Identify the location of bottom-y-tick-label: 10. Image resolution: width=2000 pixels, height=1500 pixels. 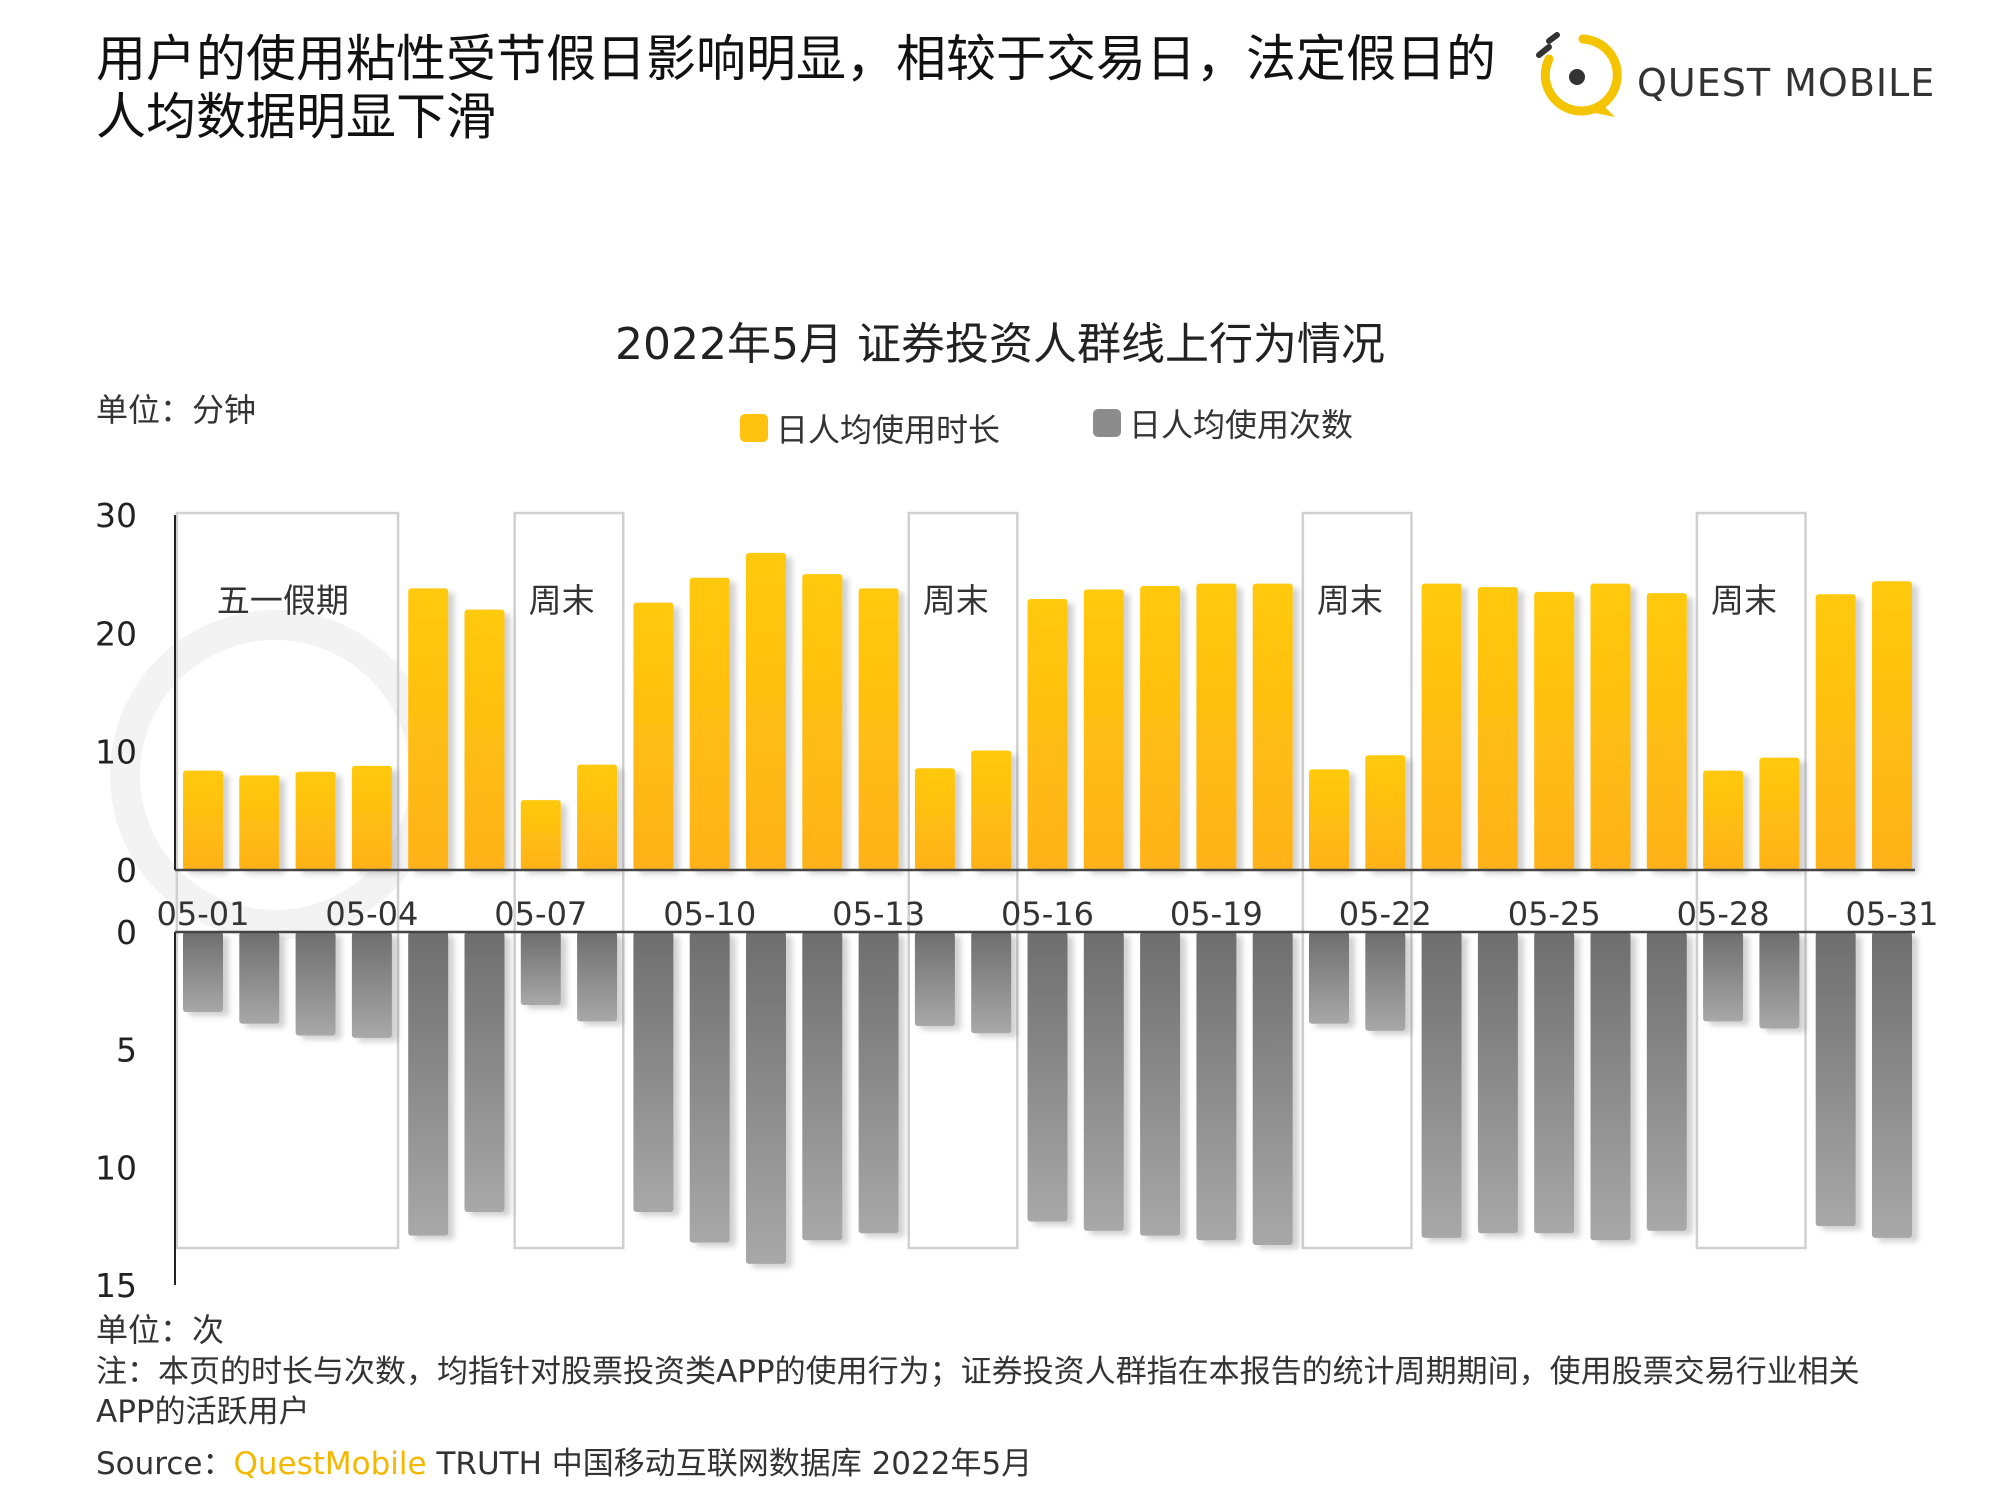
(116, 1167).